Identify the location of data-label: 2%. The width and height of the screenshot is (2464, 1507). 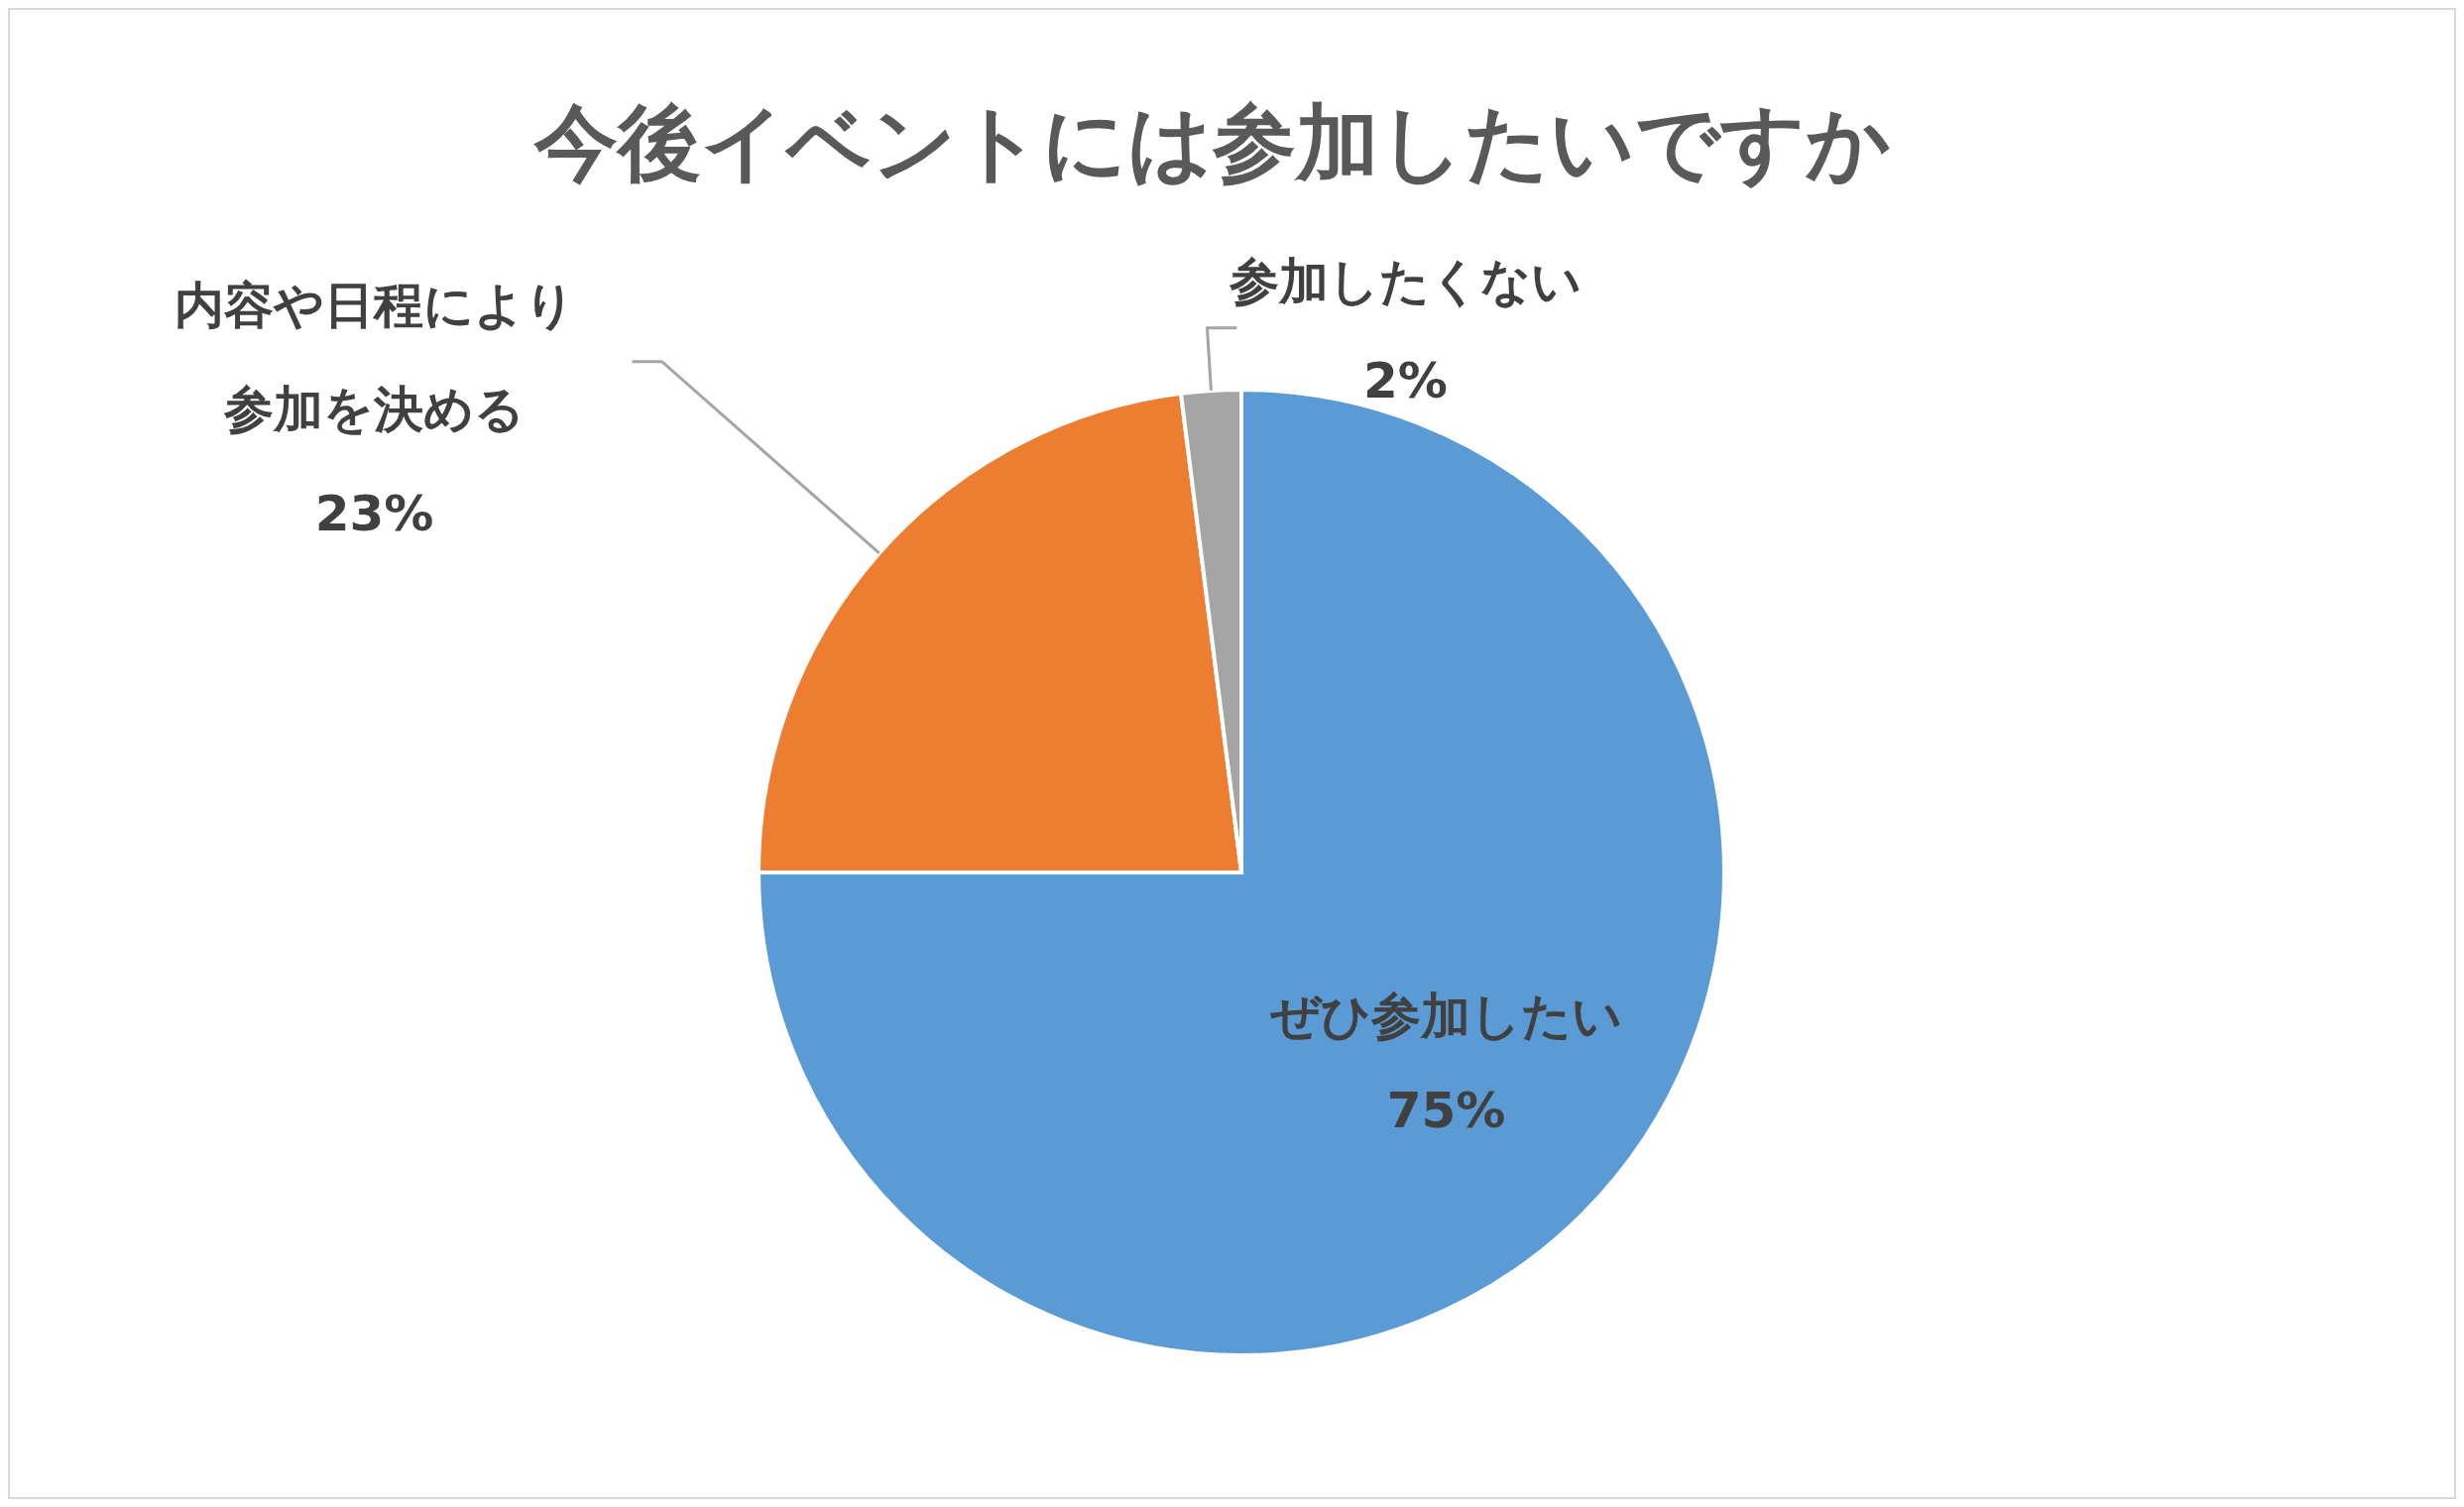
(1405, 380).